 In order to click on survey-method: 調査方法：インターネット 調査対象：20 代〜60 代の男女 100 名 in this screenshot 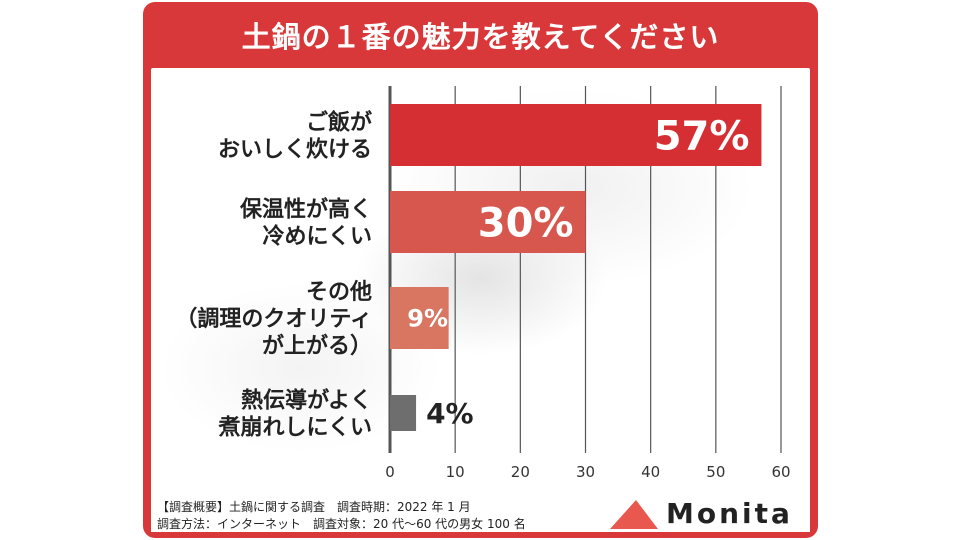, I will do `click(341, 524)`.